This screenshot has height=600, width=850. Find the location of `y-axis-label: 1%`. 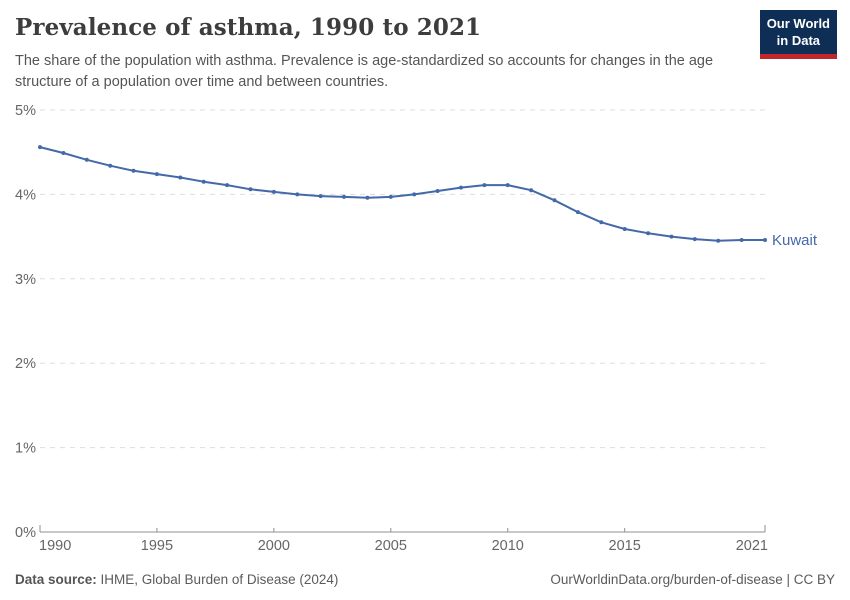

y-axis-label: 1% is located at coordinates (25, 449).